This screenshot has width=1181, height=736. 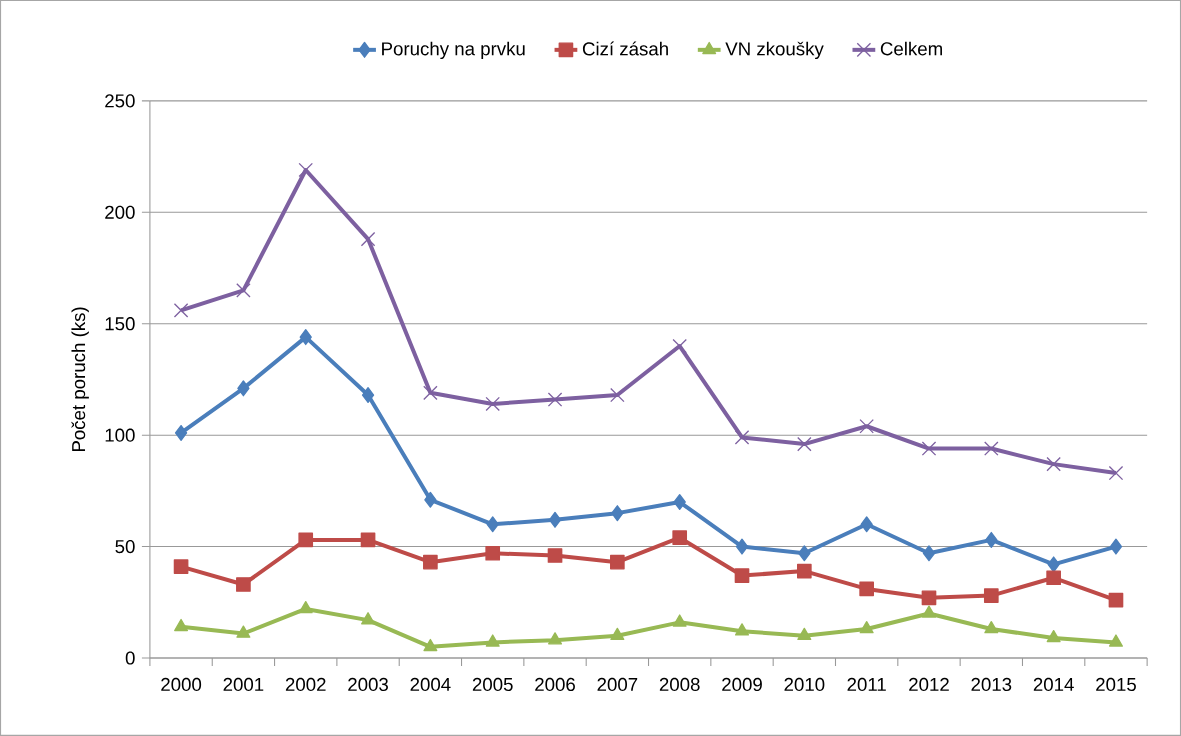 I want to click on legend-label: Cizí zásah, so click(x=625, y=48).